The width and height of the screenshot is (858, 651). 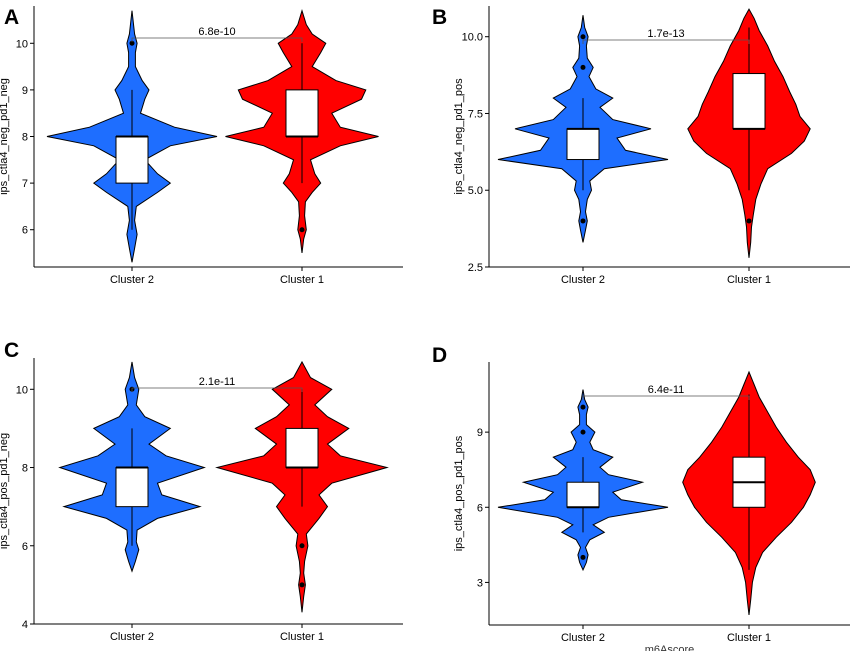 What do you see at coordinates (11, 17) in the screenshot?
I see `panel-letter: A` at bounding box center [11, 17].